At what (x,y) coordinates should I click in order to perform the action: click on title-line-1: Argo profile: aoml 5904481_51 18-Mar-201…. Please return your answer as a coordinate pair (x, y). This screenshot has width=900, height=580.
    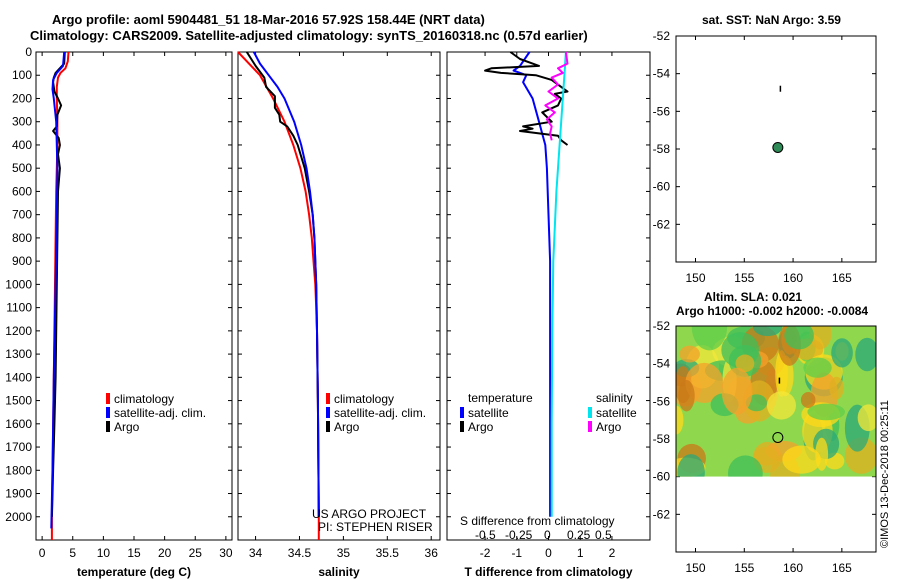
    Looking at the image, I should click on (268, 19).